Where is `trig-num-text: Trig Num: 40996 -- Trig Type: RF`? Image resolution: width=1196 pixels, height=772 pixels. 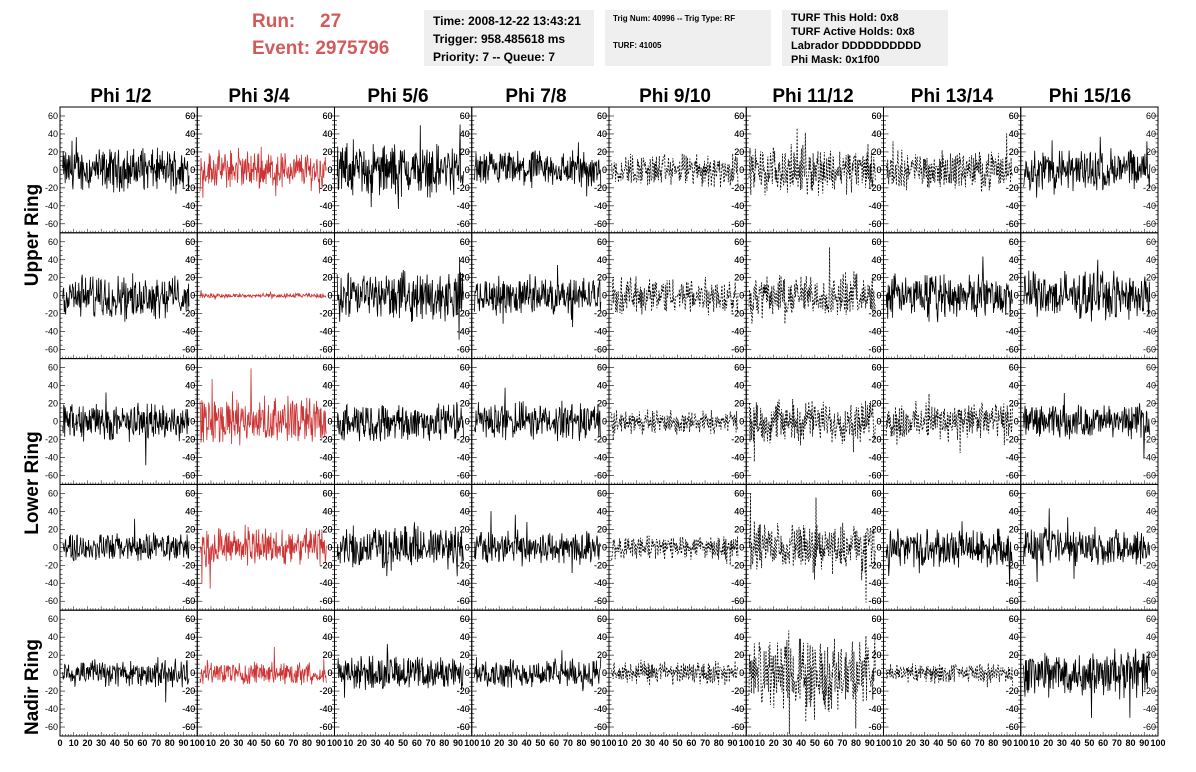
trig-num-text: Trig Num: 40996 -- Trig Type: RF is located at coordinates (674, 18).